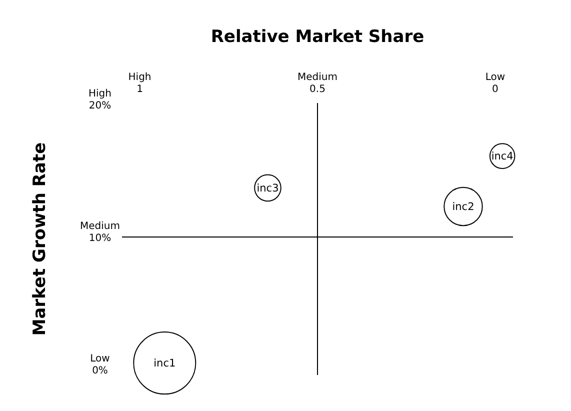 This screenshot has width=571, height=411. What do you see at coordinates (318, 89) in the screenshot?
I see `x-tick-label: 0.5` at bounding box center [318, 89].